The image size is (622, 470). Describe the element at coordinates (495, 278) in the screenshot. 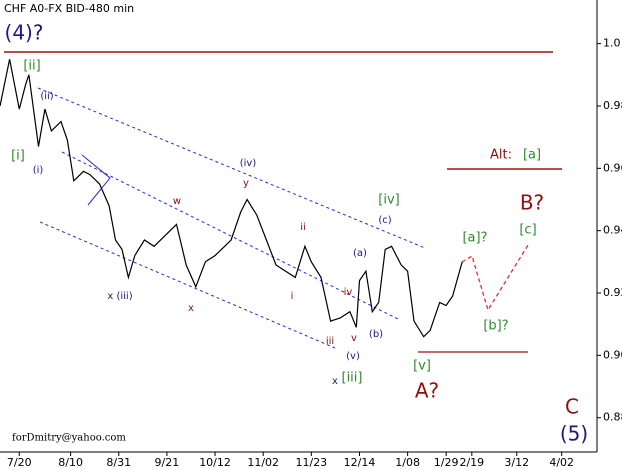

I see `forecast` at that location.